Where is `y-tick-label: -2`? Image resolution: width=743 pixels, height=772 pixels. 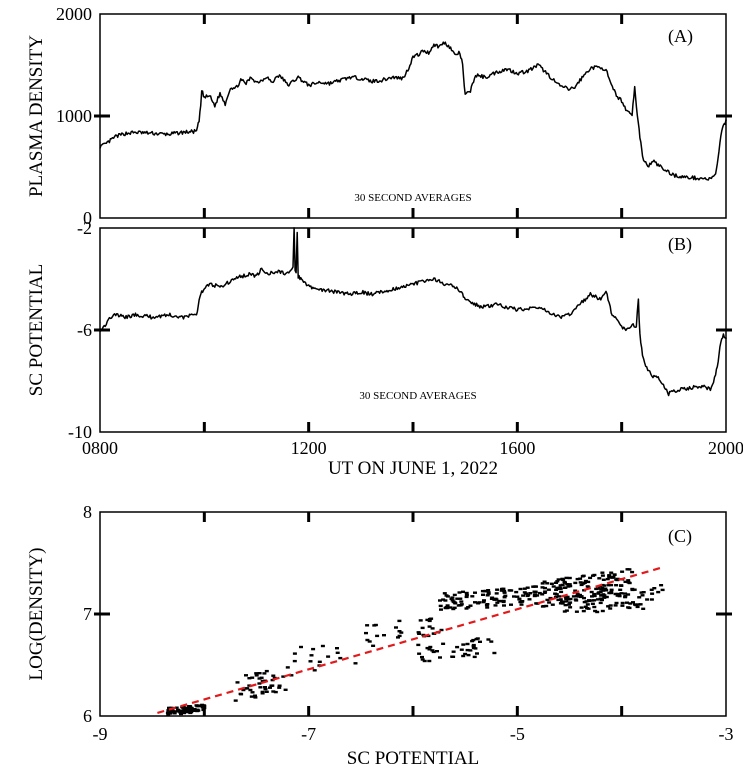 y-tick-label: -2 is located at coordinates (84, 228).